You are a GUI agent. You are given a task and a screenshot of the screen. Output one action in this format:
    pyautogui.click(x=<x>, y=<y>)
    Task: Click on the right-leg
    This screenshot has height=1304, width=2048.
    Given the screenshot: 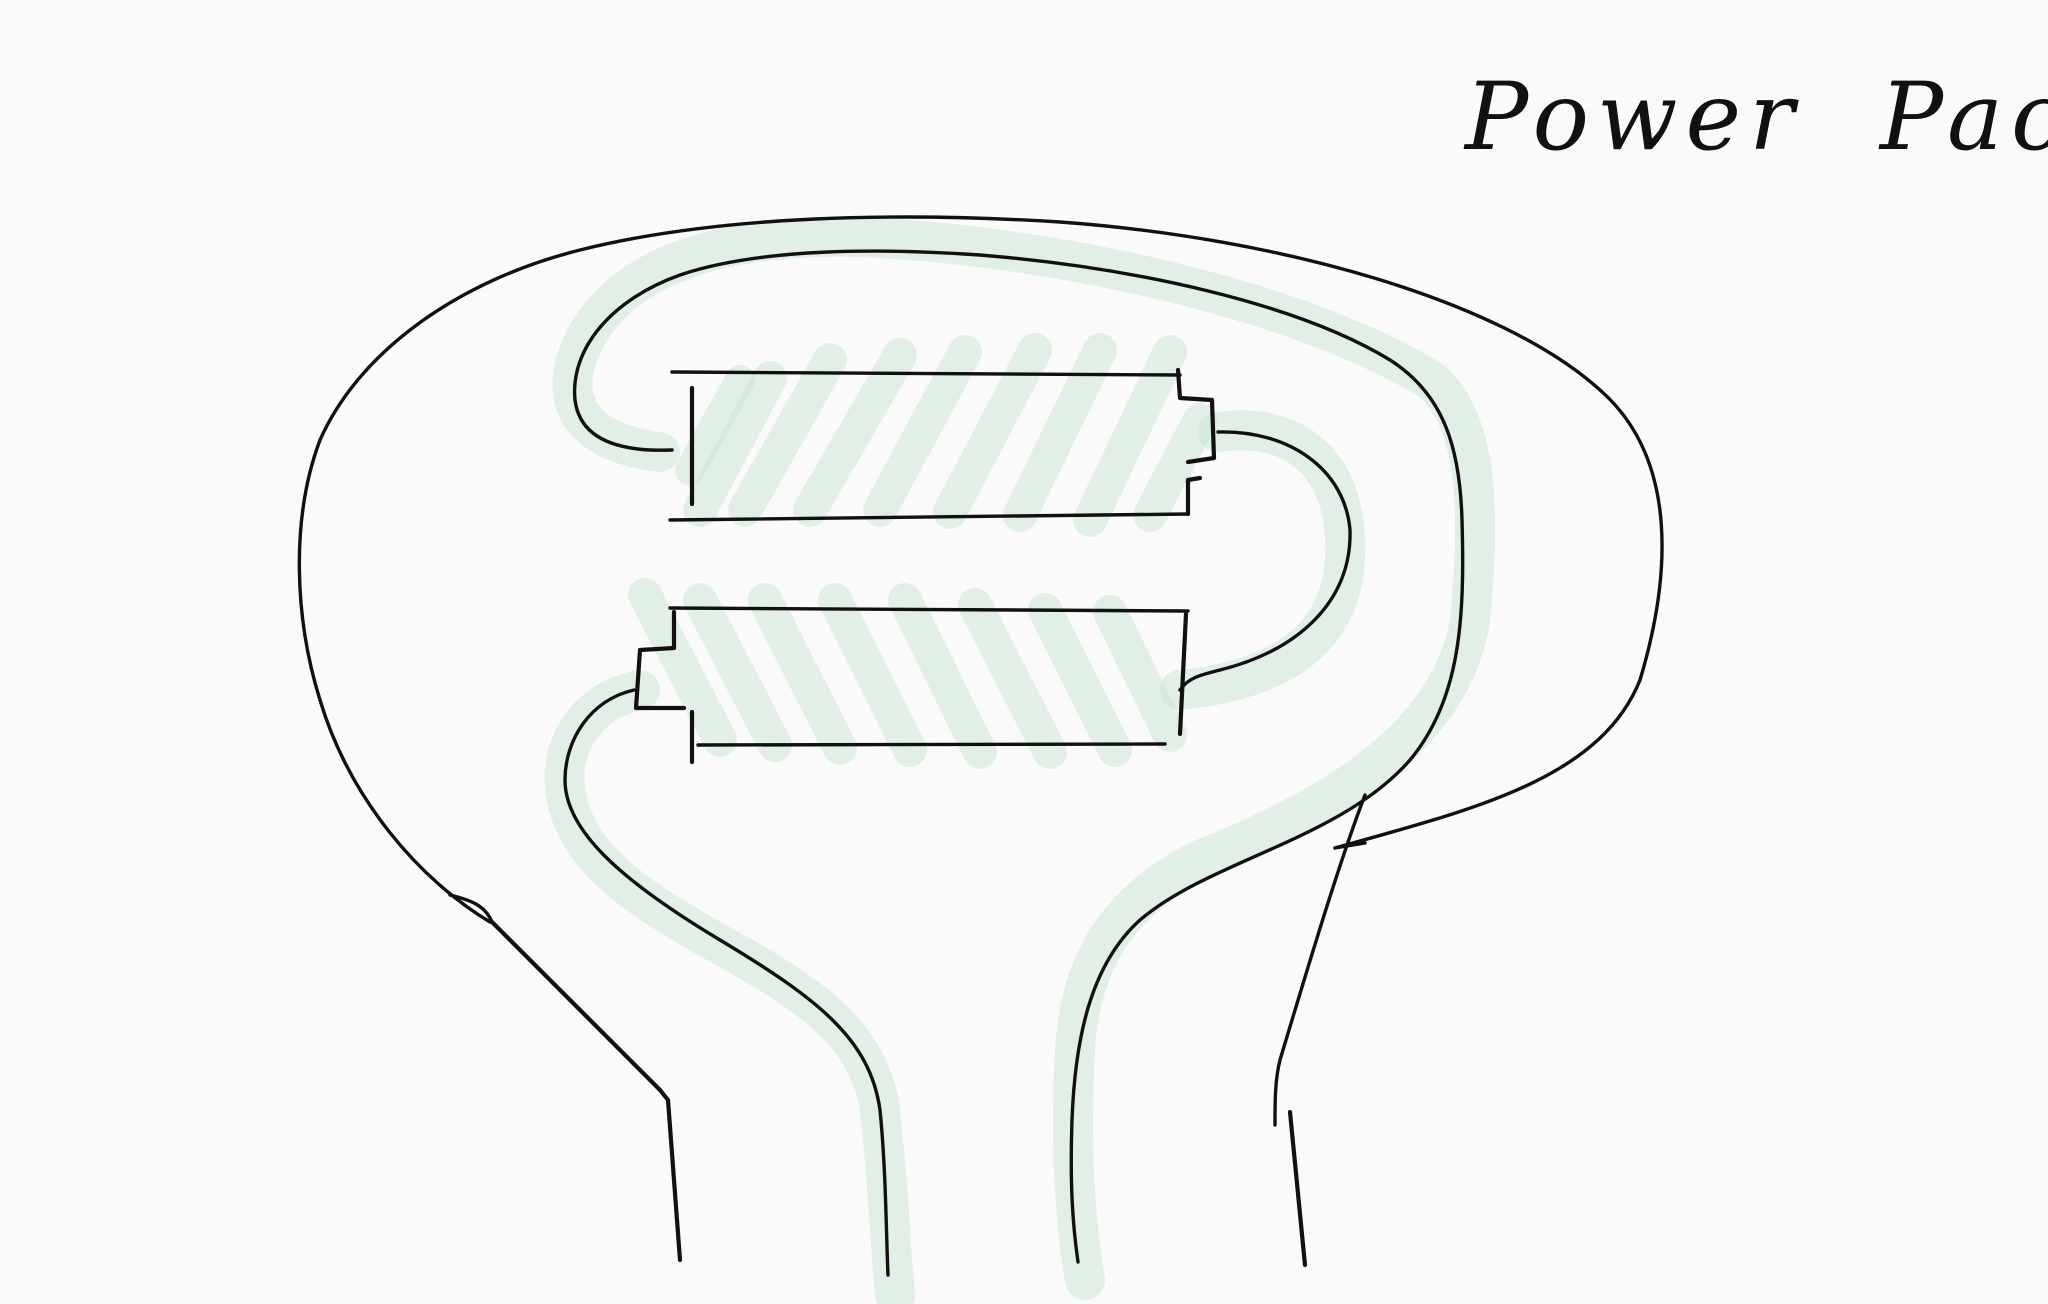 What is the action you would take?
    pyautogui.click(x=1297, y=1188)
    